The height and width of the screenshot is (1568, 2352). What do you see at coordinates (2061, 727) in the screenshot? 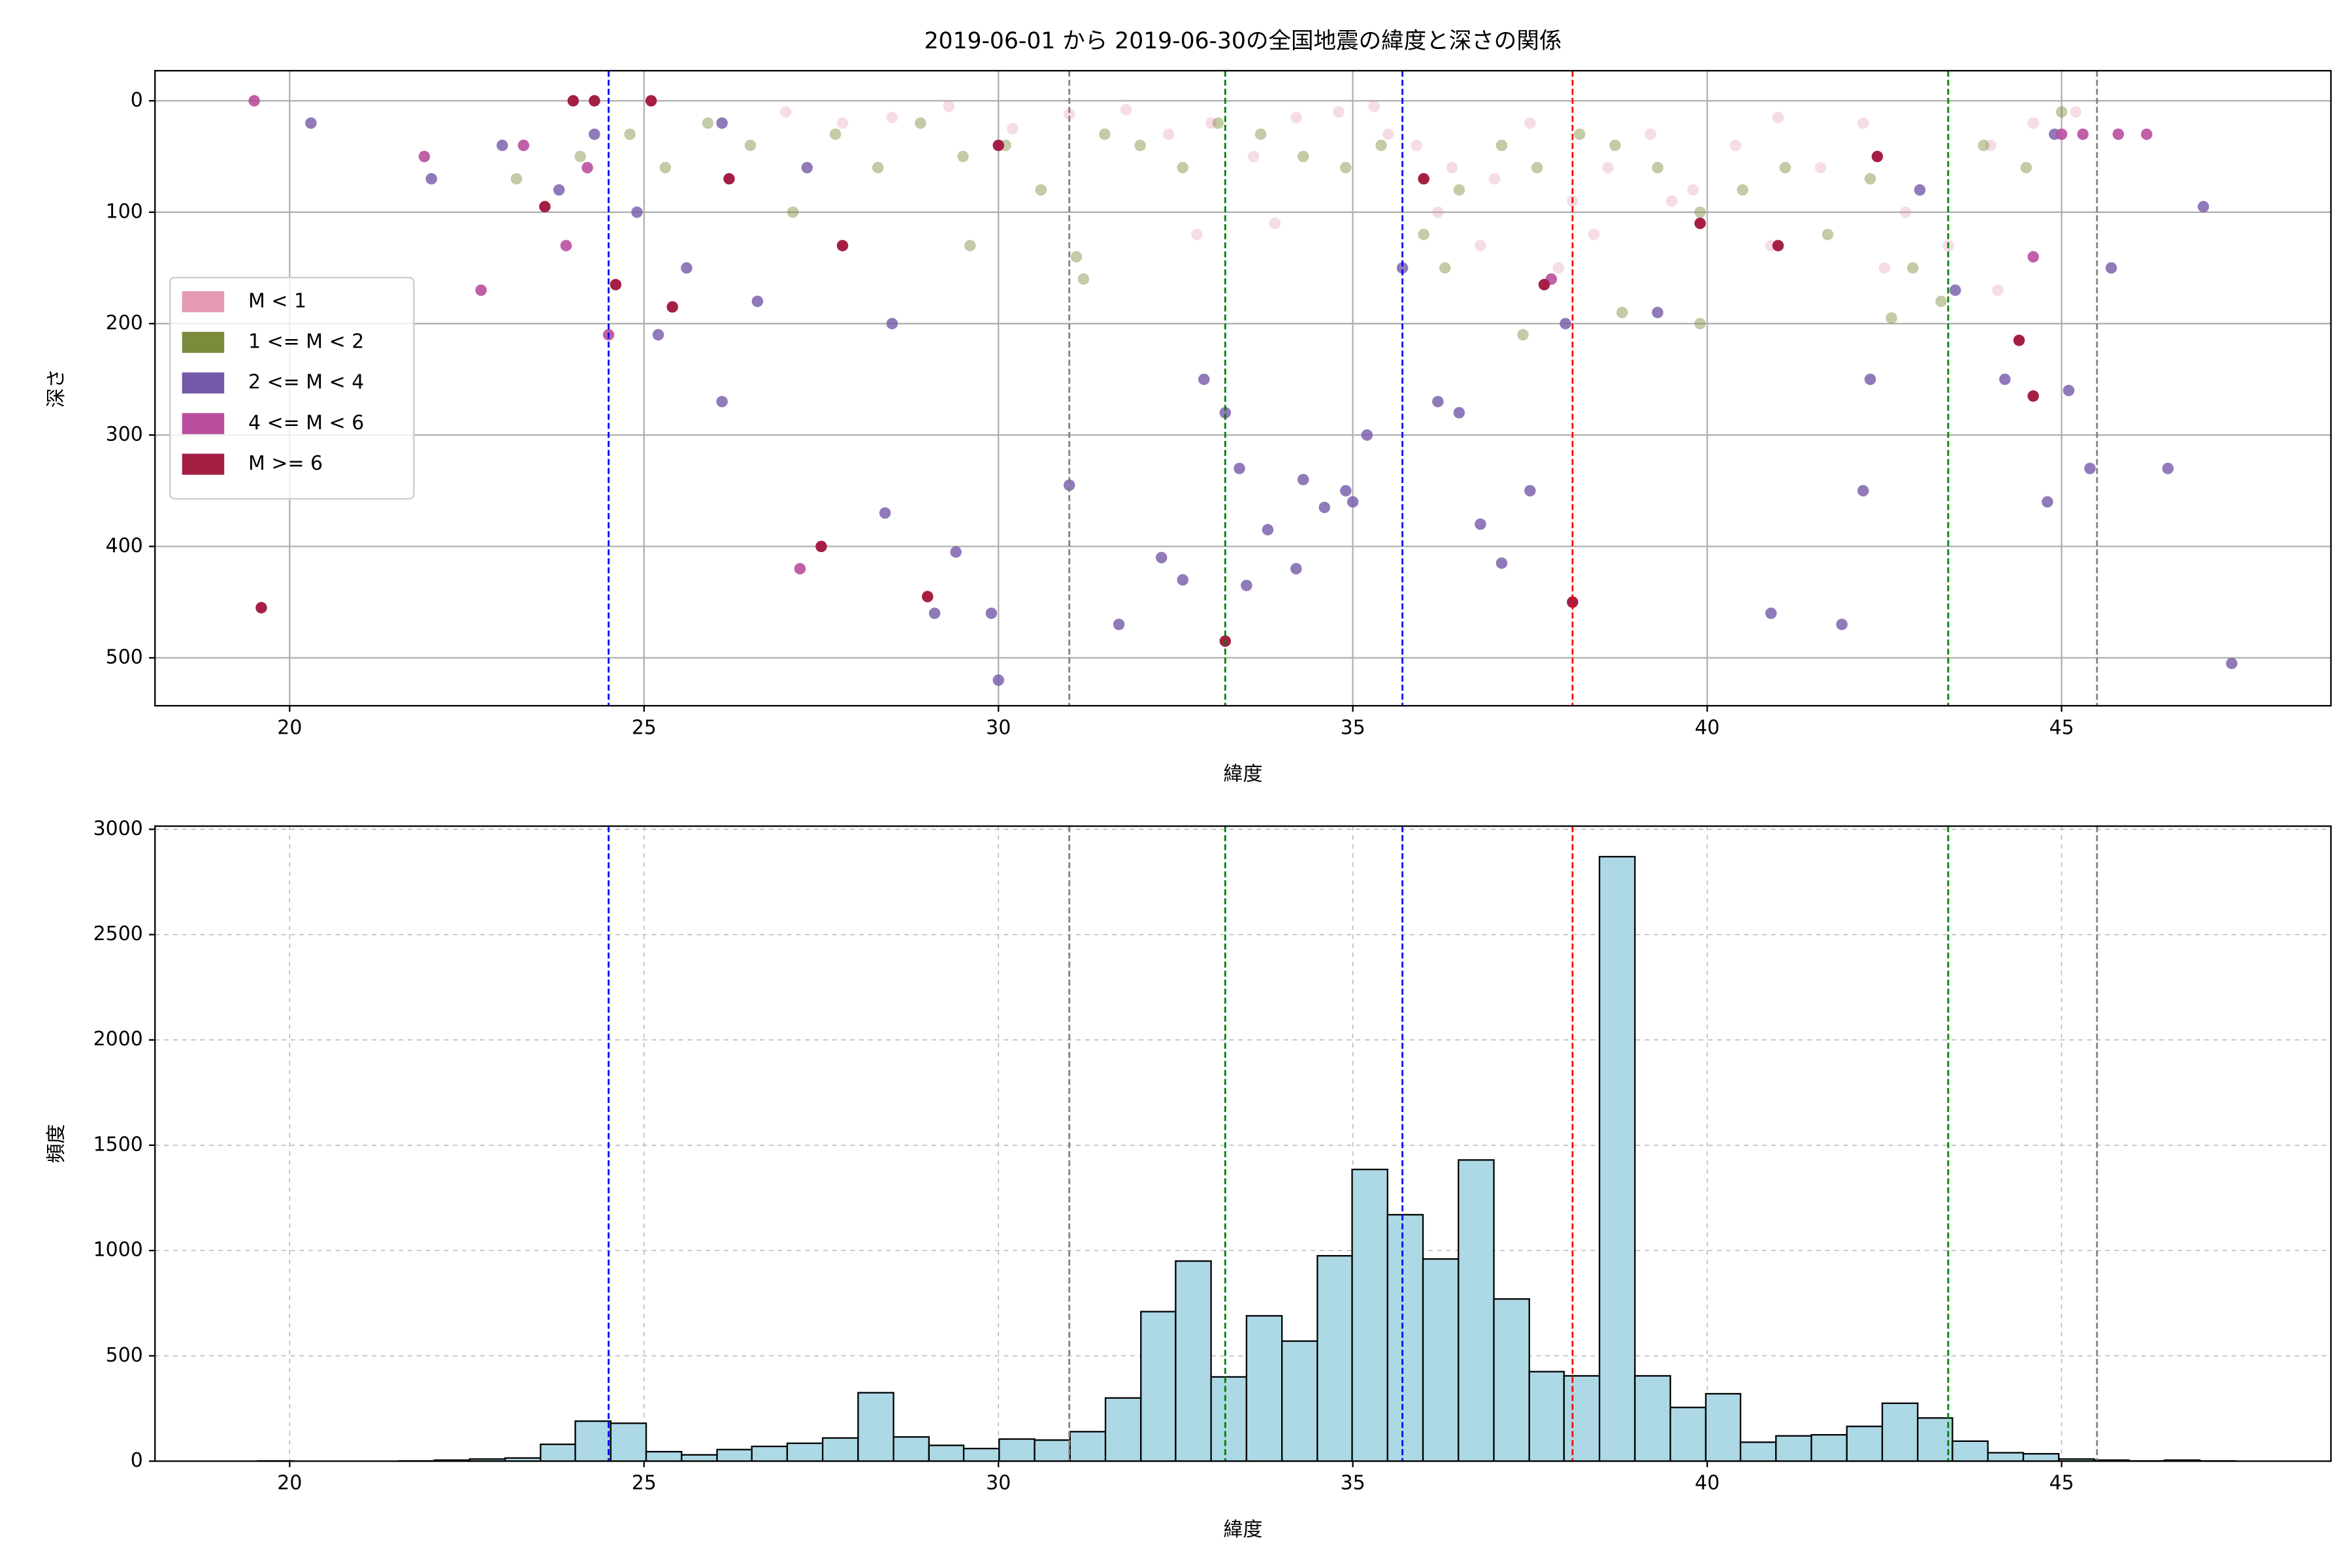
I see `x-tick-label: 45` at bounding box center [2061, 727].